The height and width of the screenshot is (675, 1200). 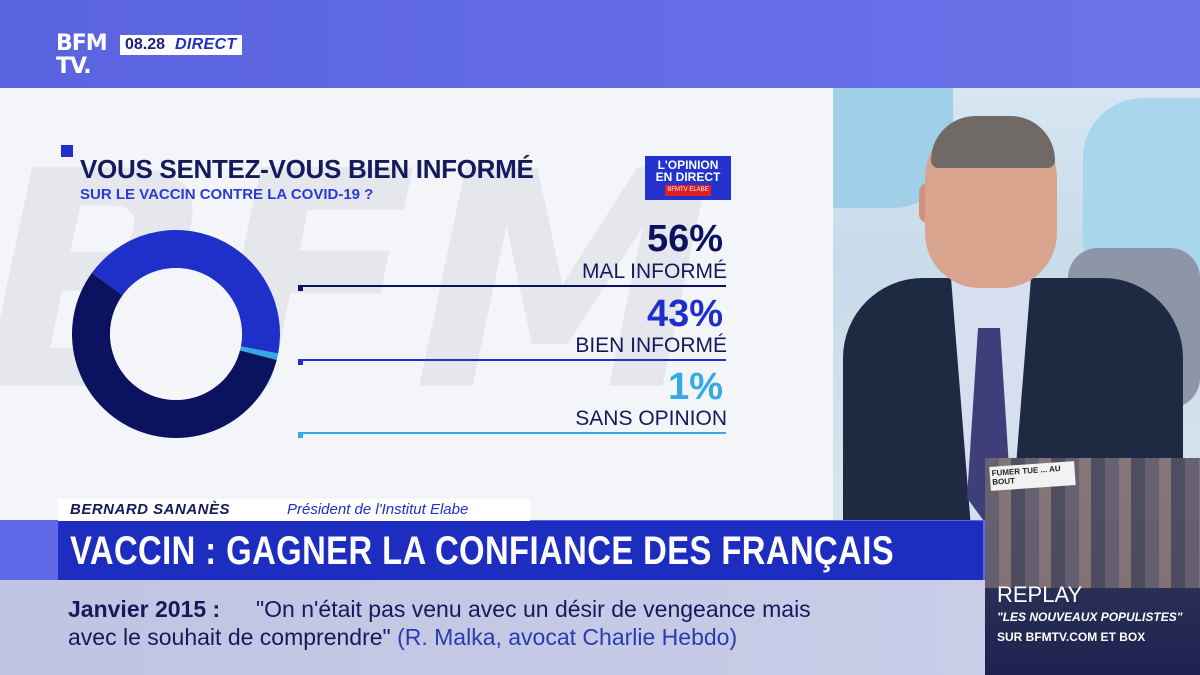 I want to click on poll-subquestion: SUR LE VACCIN CONTRE LA COVID-19 ?, so click(x=227, y=194).